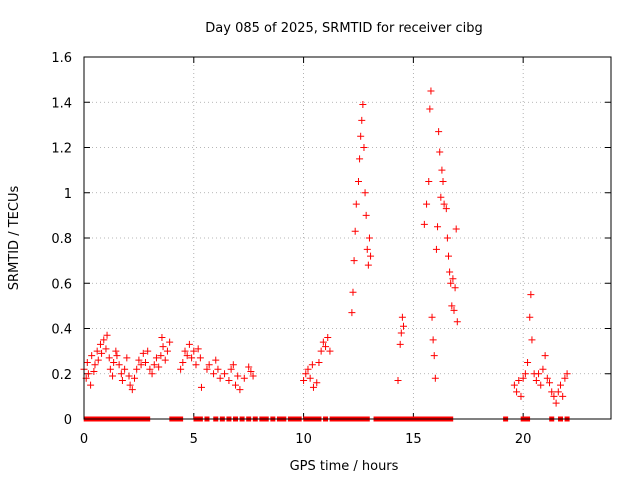 The width and height of the screenshot is (640, 480). Describe the element at coordinates (61, 239) in the screenshot. I see `y-tick-label: 0.8` at that location.